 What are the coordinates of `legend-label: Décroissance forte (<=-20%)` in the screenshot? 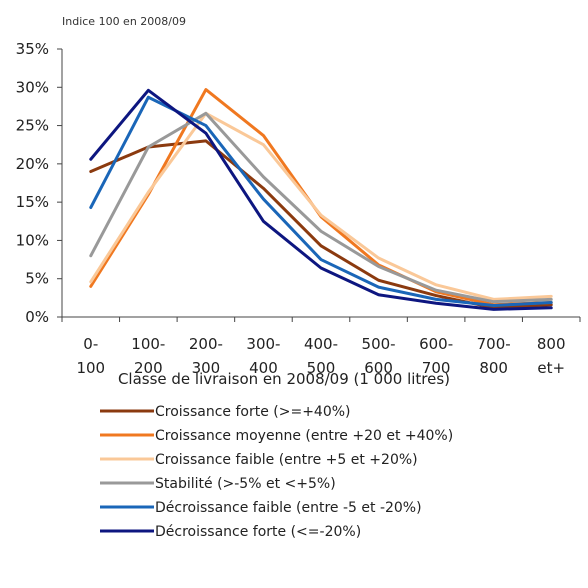 It's located at (258, 532).